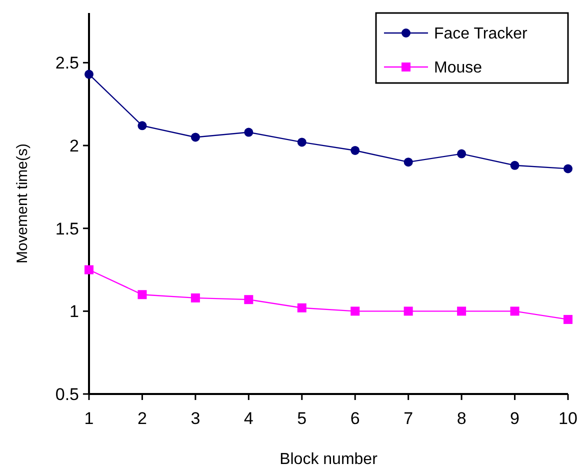 The height and width of the screenshot is (476, 583). What do you see at coordinates (67, 228) in the screenshot?
I see `y-tick-label: 1.5` at bounding box center [67, 228].